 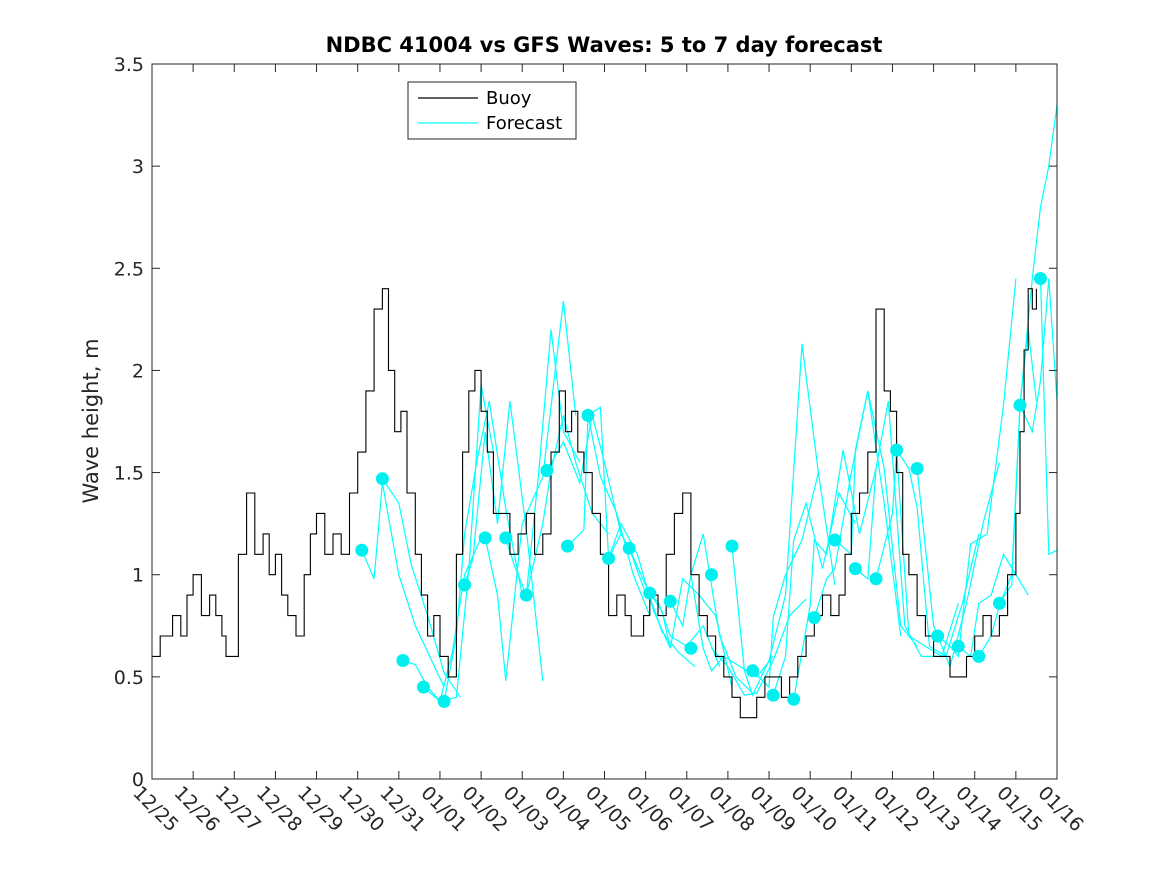 What do you see at coordinates (138, 167) in the screenshot?
I see `y-tick-label: 3` at bounding box center [138, 167].